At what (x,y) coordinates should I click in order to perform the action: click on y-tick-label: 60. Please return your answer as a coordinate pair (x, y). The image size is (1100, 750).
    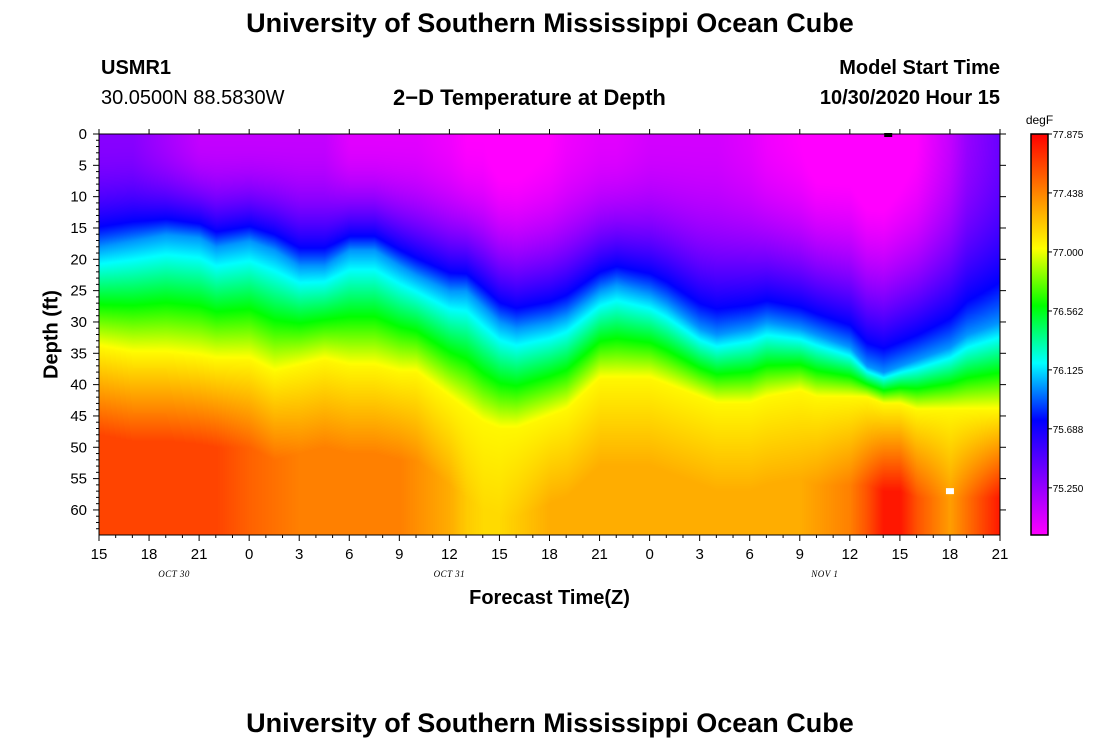
    Looking at the image, I should click on (78, 510).